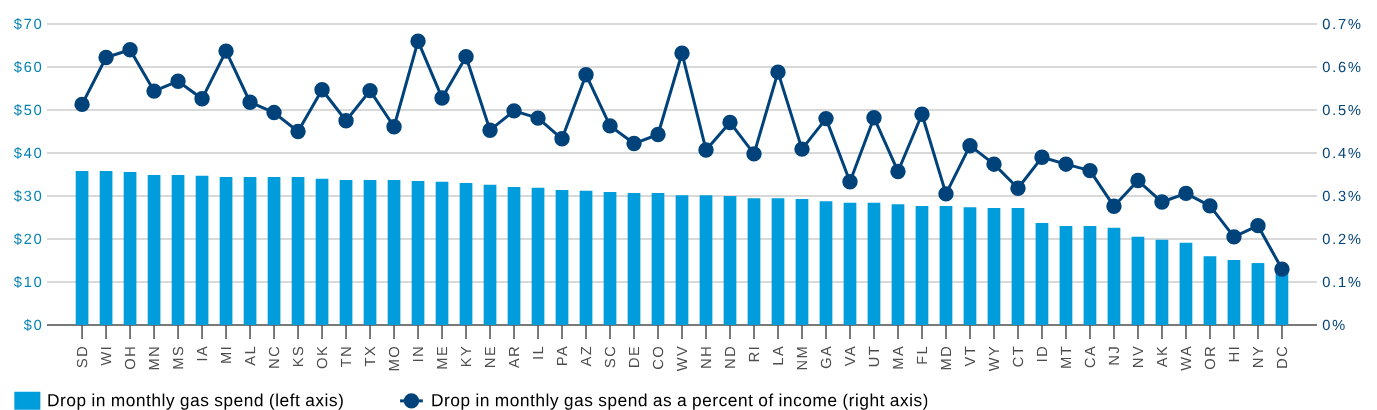 The image size is (1377, 410). What do you see at coordinates (730, 357) in the screenshot?
I see `x-tick-label: ND` at bounding box center [730, 357].